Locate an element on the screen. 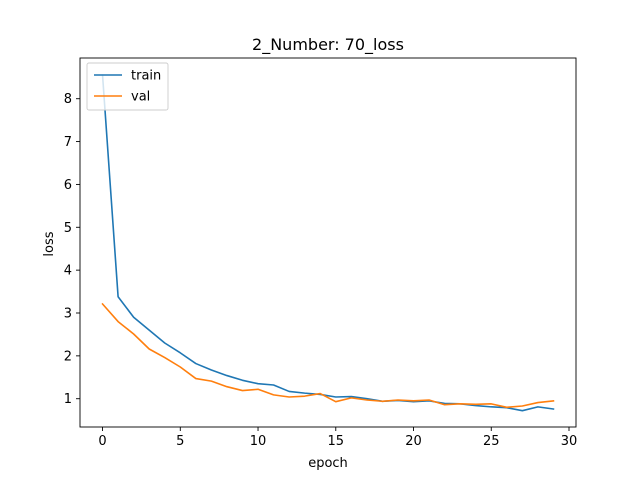 Image resolution: width=640 pixels, height=480 pixels. y-axis-label: loss is located at coordinates (49, 243).